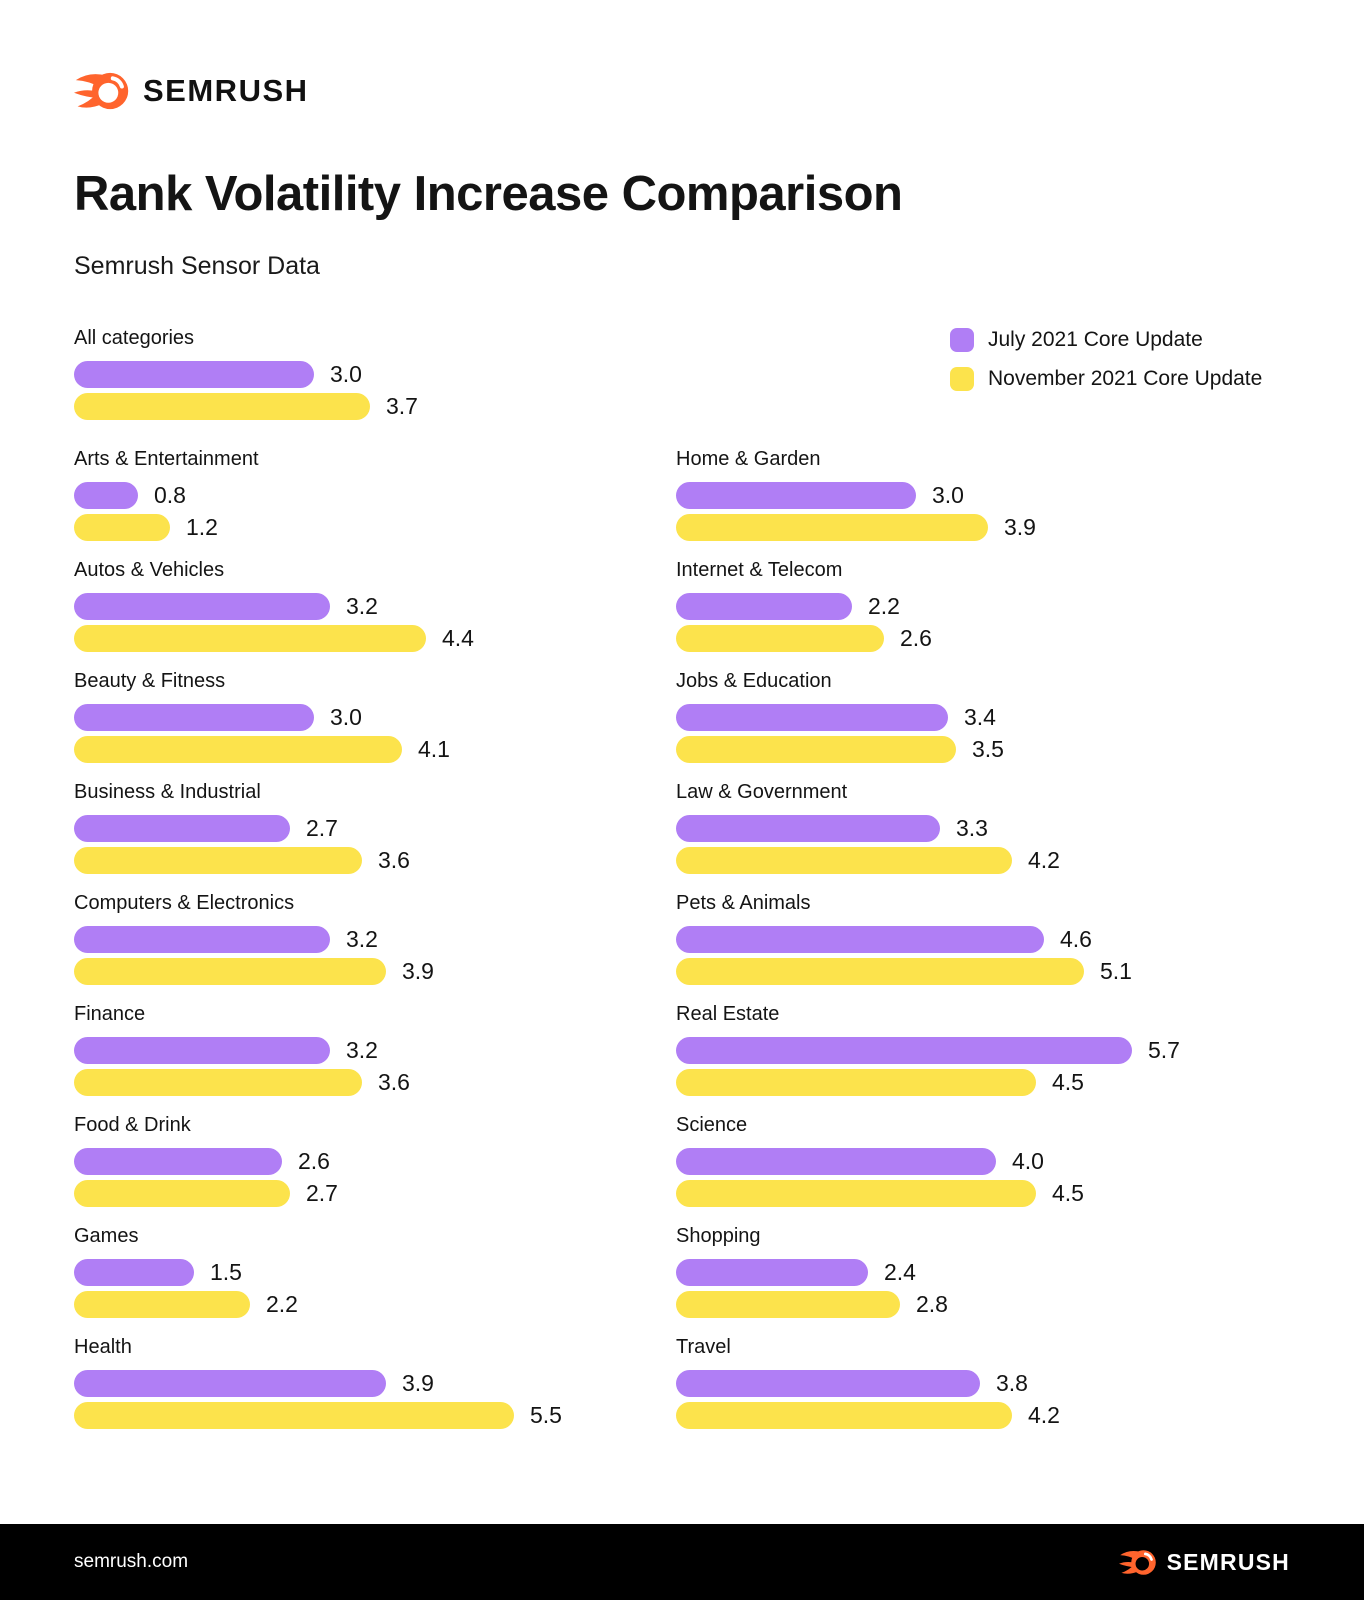 This screenshot has width=1364, height=1600. Describe the element at coordinates (1204, 1562) in the screenshot. I see `footer-logo: SEMRUSH` at that location.